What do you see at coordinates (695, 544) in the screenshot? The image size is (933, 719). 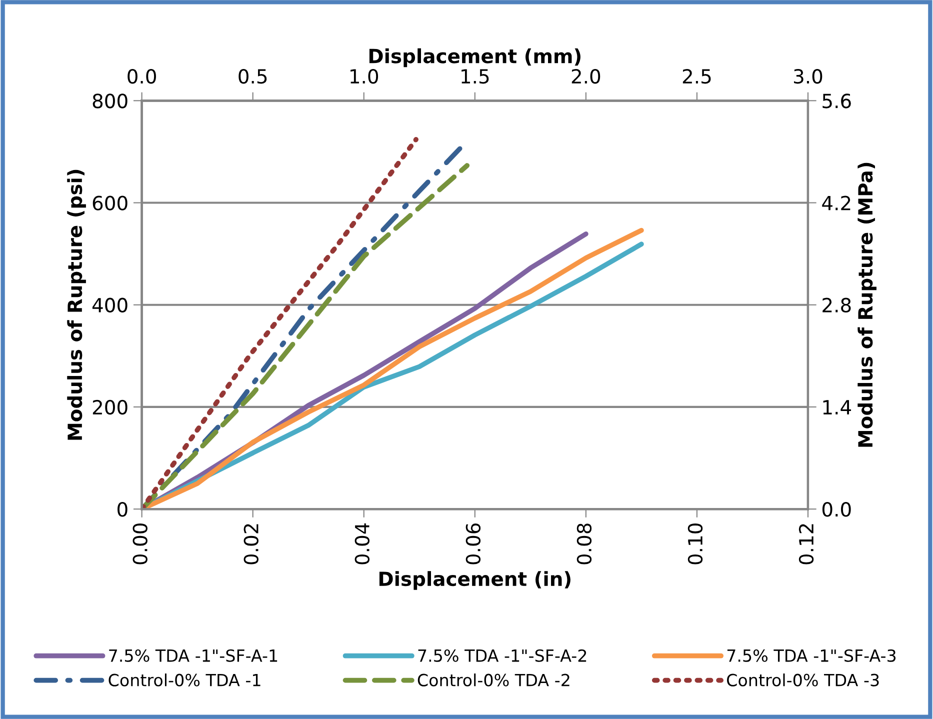 I see `x-tick-label: 0.10` at bounding box center [695, 544].